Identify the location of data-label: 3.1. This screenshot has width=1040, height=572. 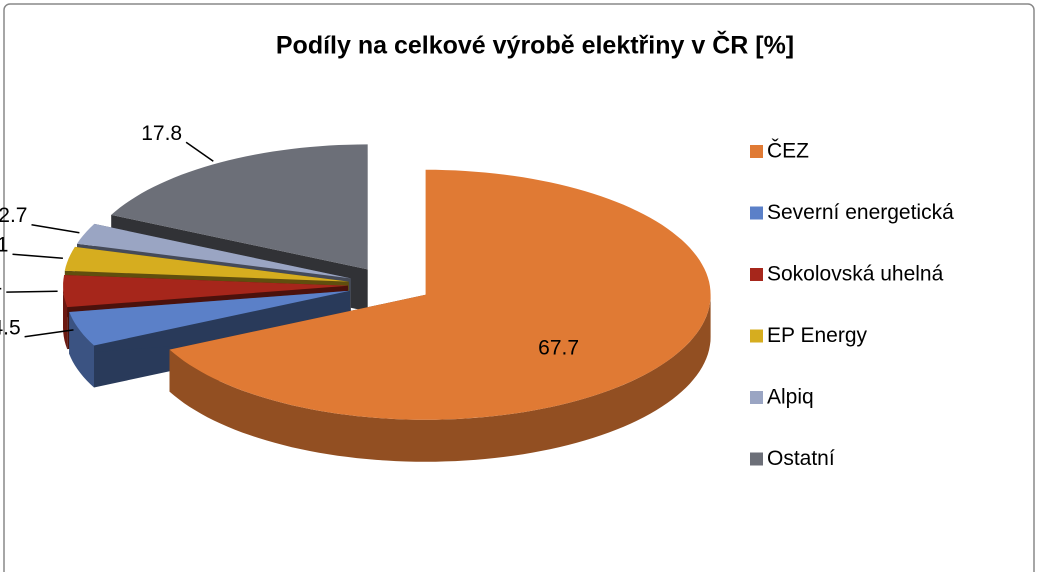
(4, 245).